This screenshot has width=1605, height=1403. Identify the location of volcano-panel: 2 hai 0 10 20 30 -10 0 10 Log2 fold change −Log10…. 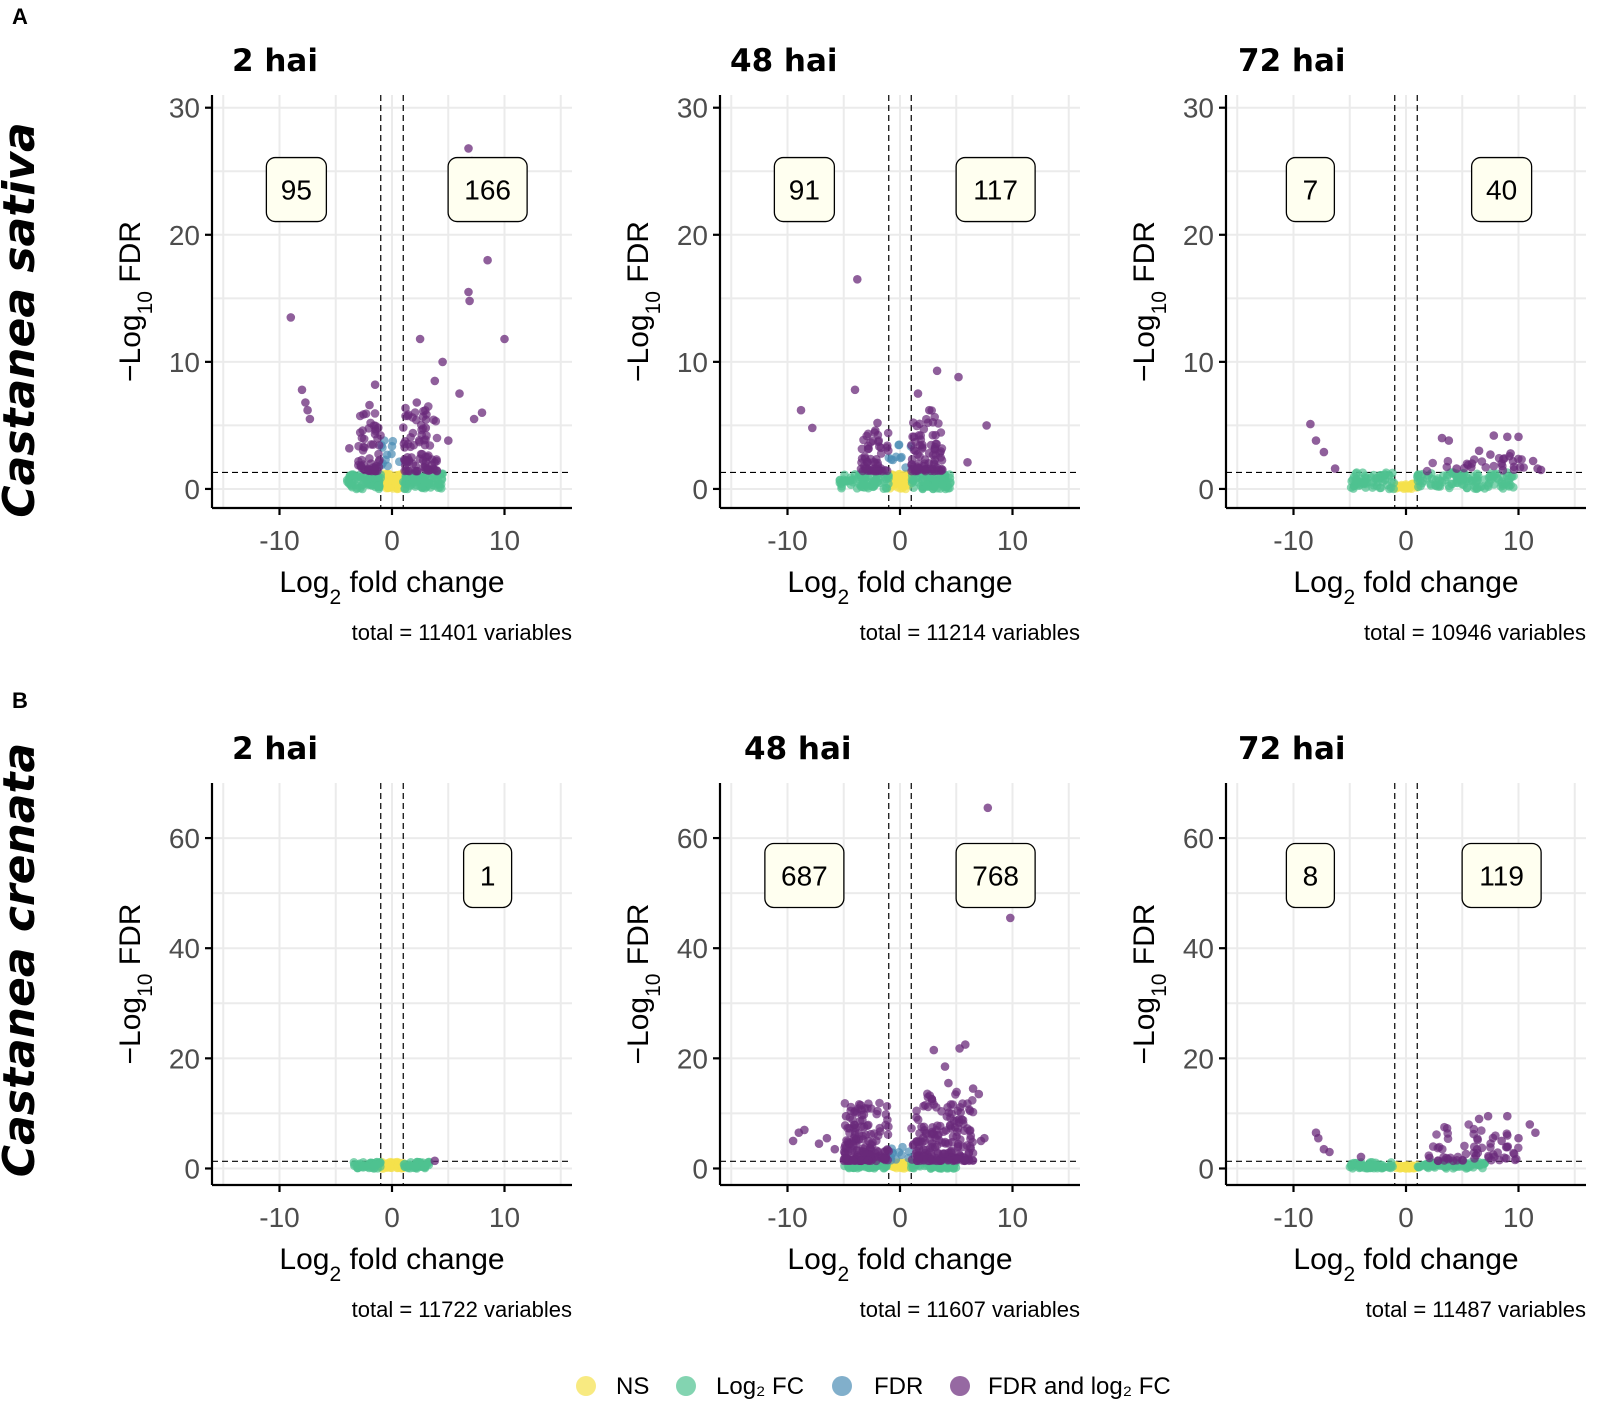
(343, 344).